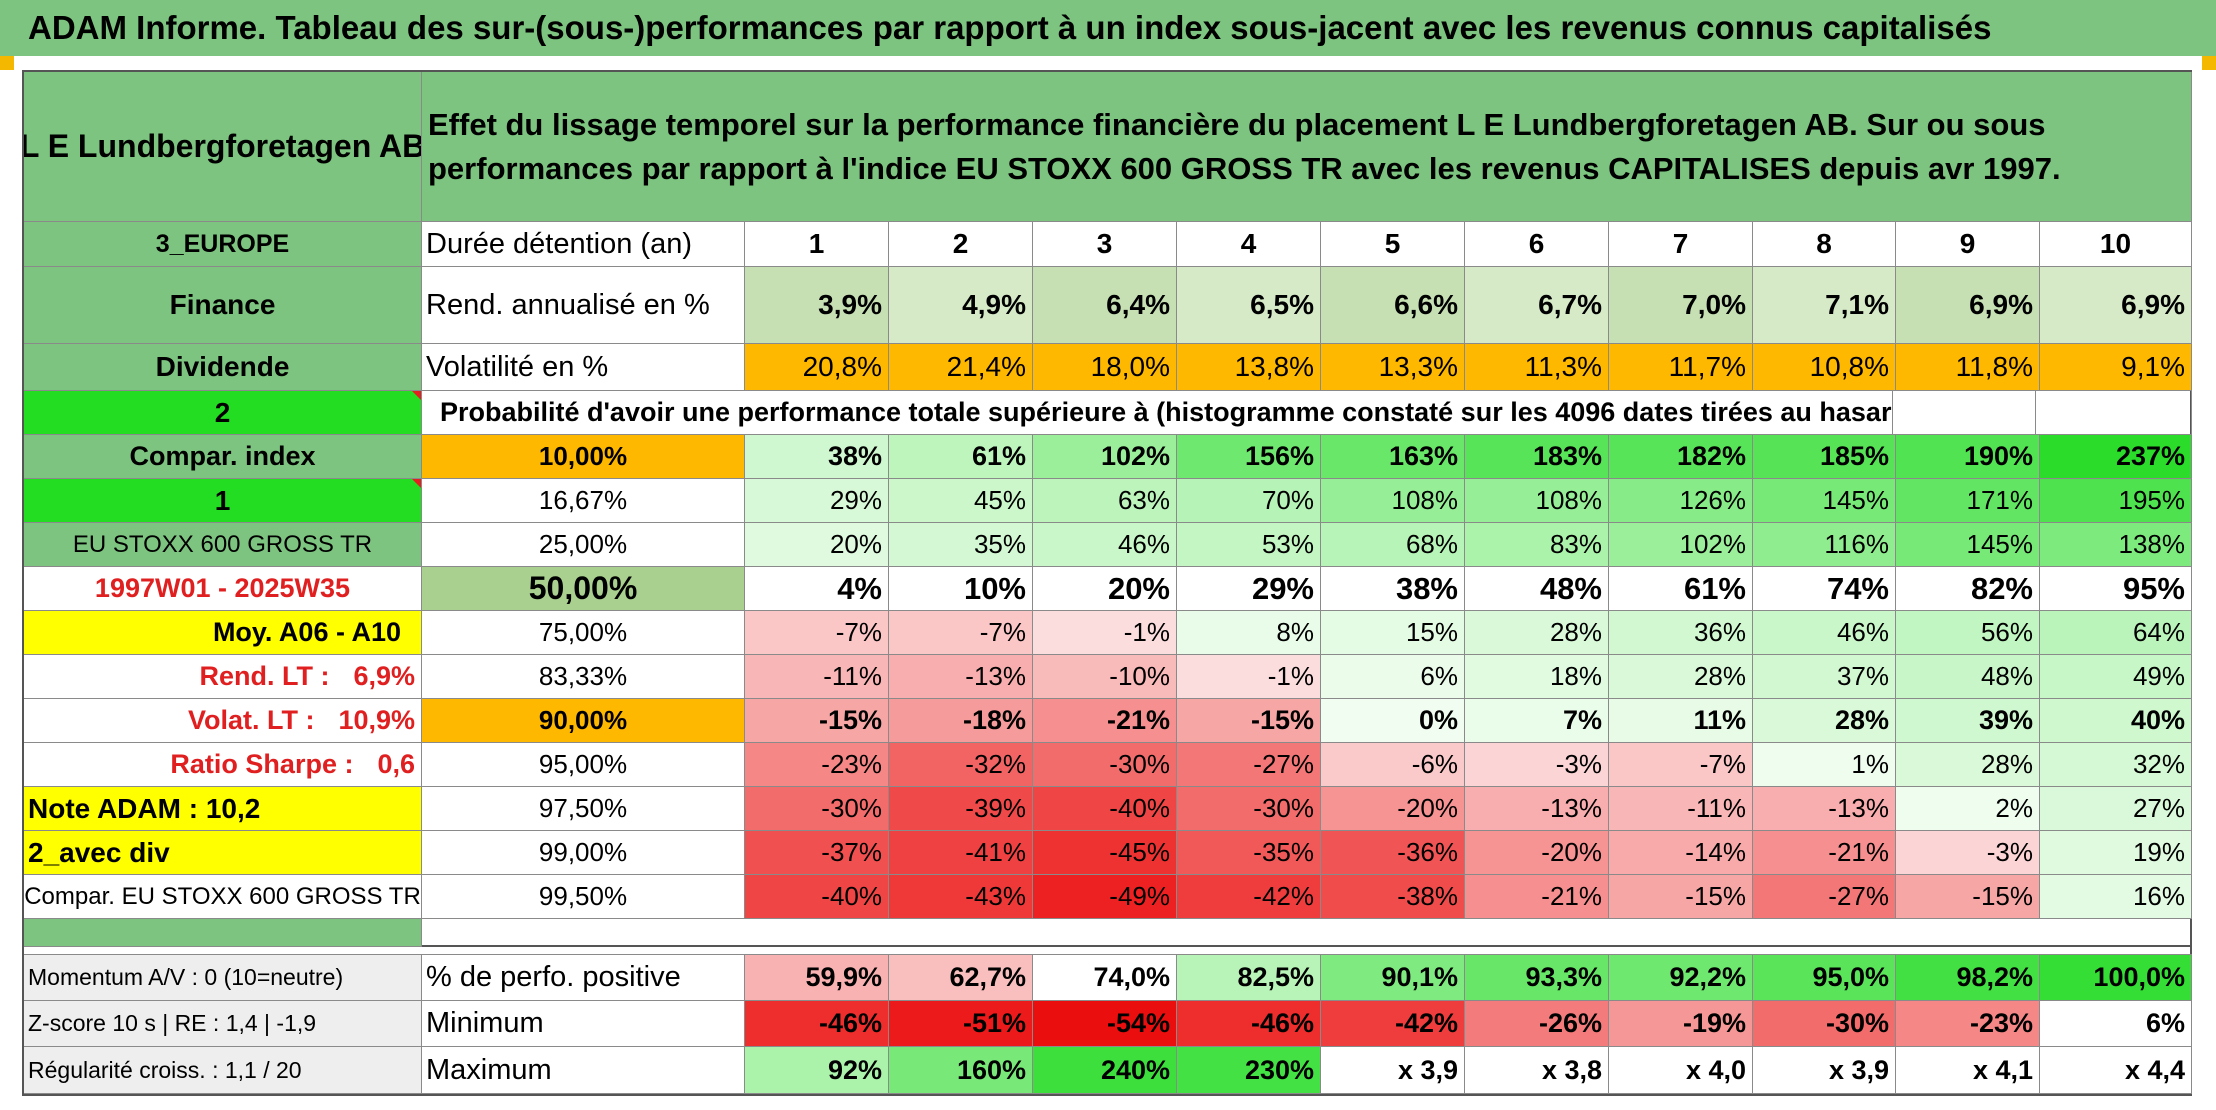  What do you see at coordinates (264, 676) in the screenshot?
I see `rend-lt-label: Rend. LT :` at bounding box center [264, 676].